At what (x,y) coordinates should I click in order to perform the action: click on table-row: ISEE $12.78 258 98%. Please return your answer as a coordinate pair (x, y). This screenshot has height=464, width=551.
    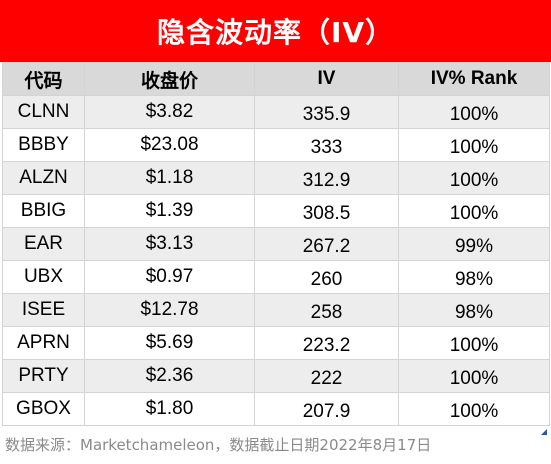
    Looking at the image, I should click on (276, 310).